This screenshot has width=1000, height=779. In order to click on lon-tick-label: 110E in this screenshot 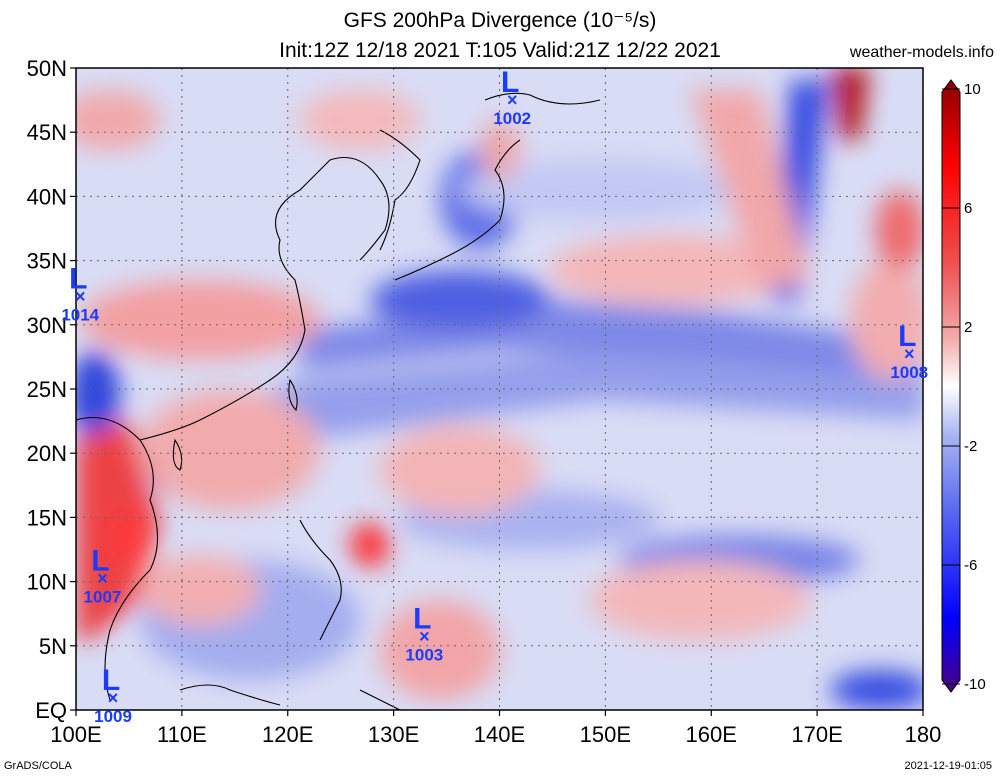, I will do `click(182, 734)`.